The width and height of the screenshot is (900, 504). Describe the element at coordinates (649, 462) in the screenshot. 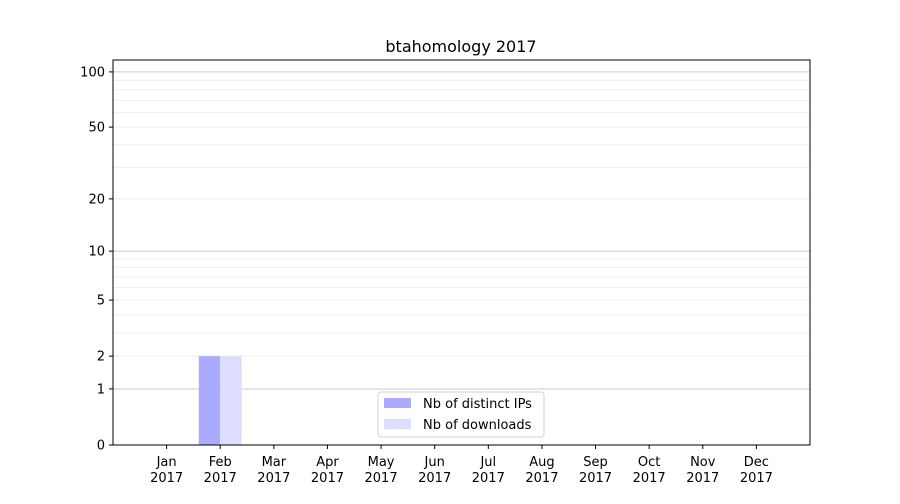

I see `x-tick-label: Oct` at that location.